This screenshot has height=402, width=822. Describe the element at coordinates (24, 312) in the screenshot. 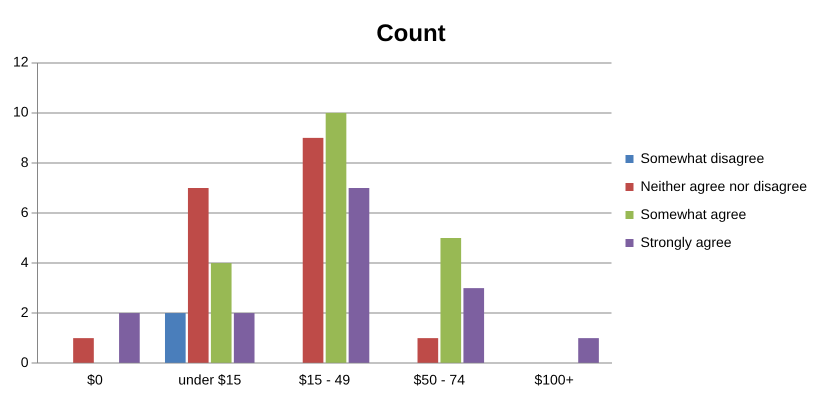

I see `y-tick-label: 2` at that location.